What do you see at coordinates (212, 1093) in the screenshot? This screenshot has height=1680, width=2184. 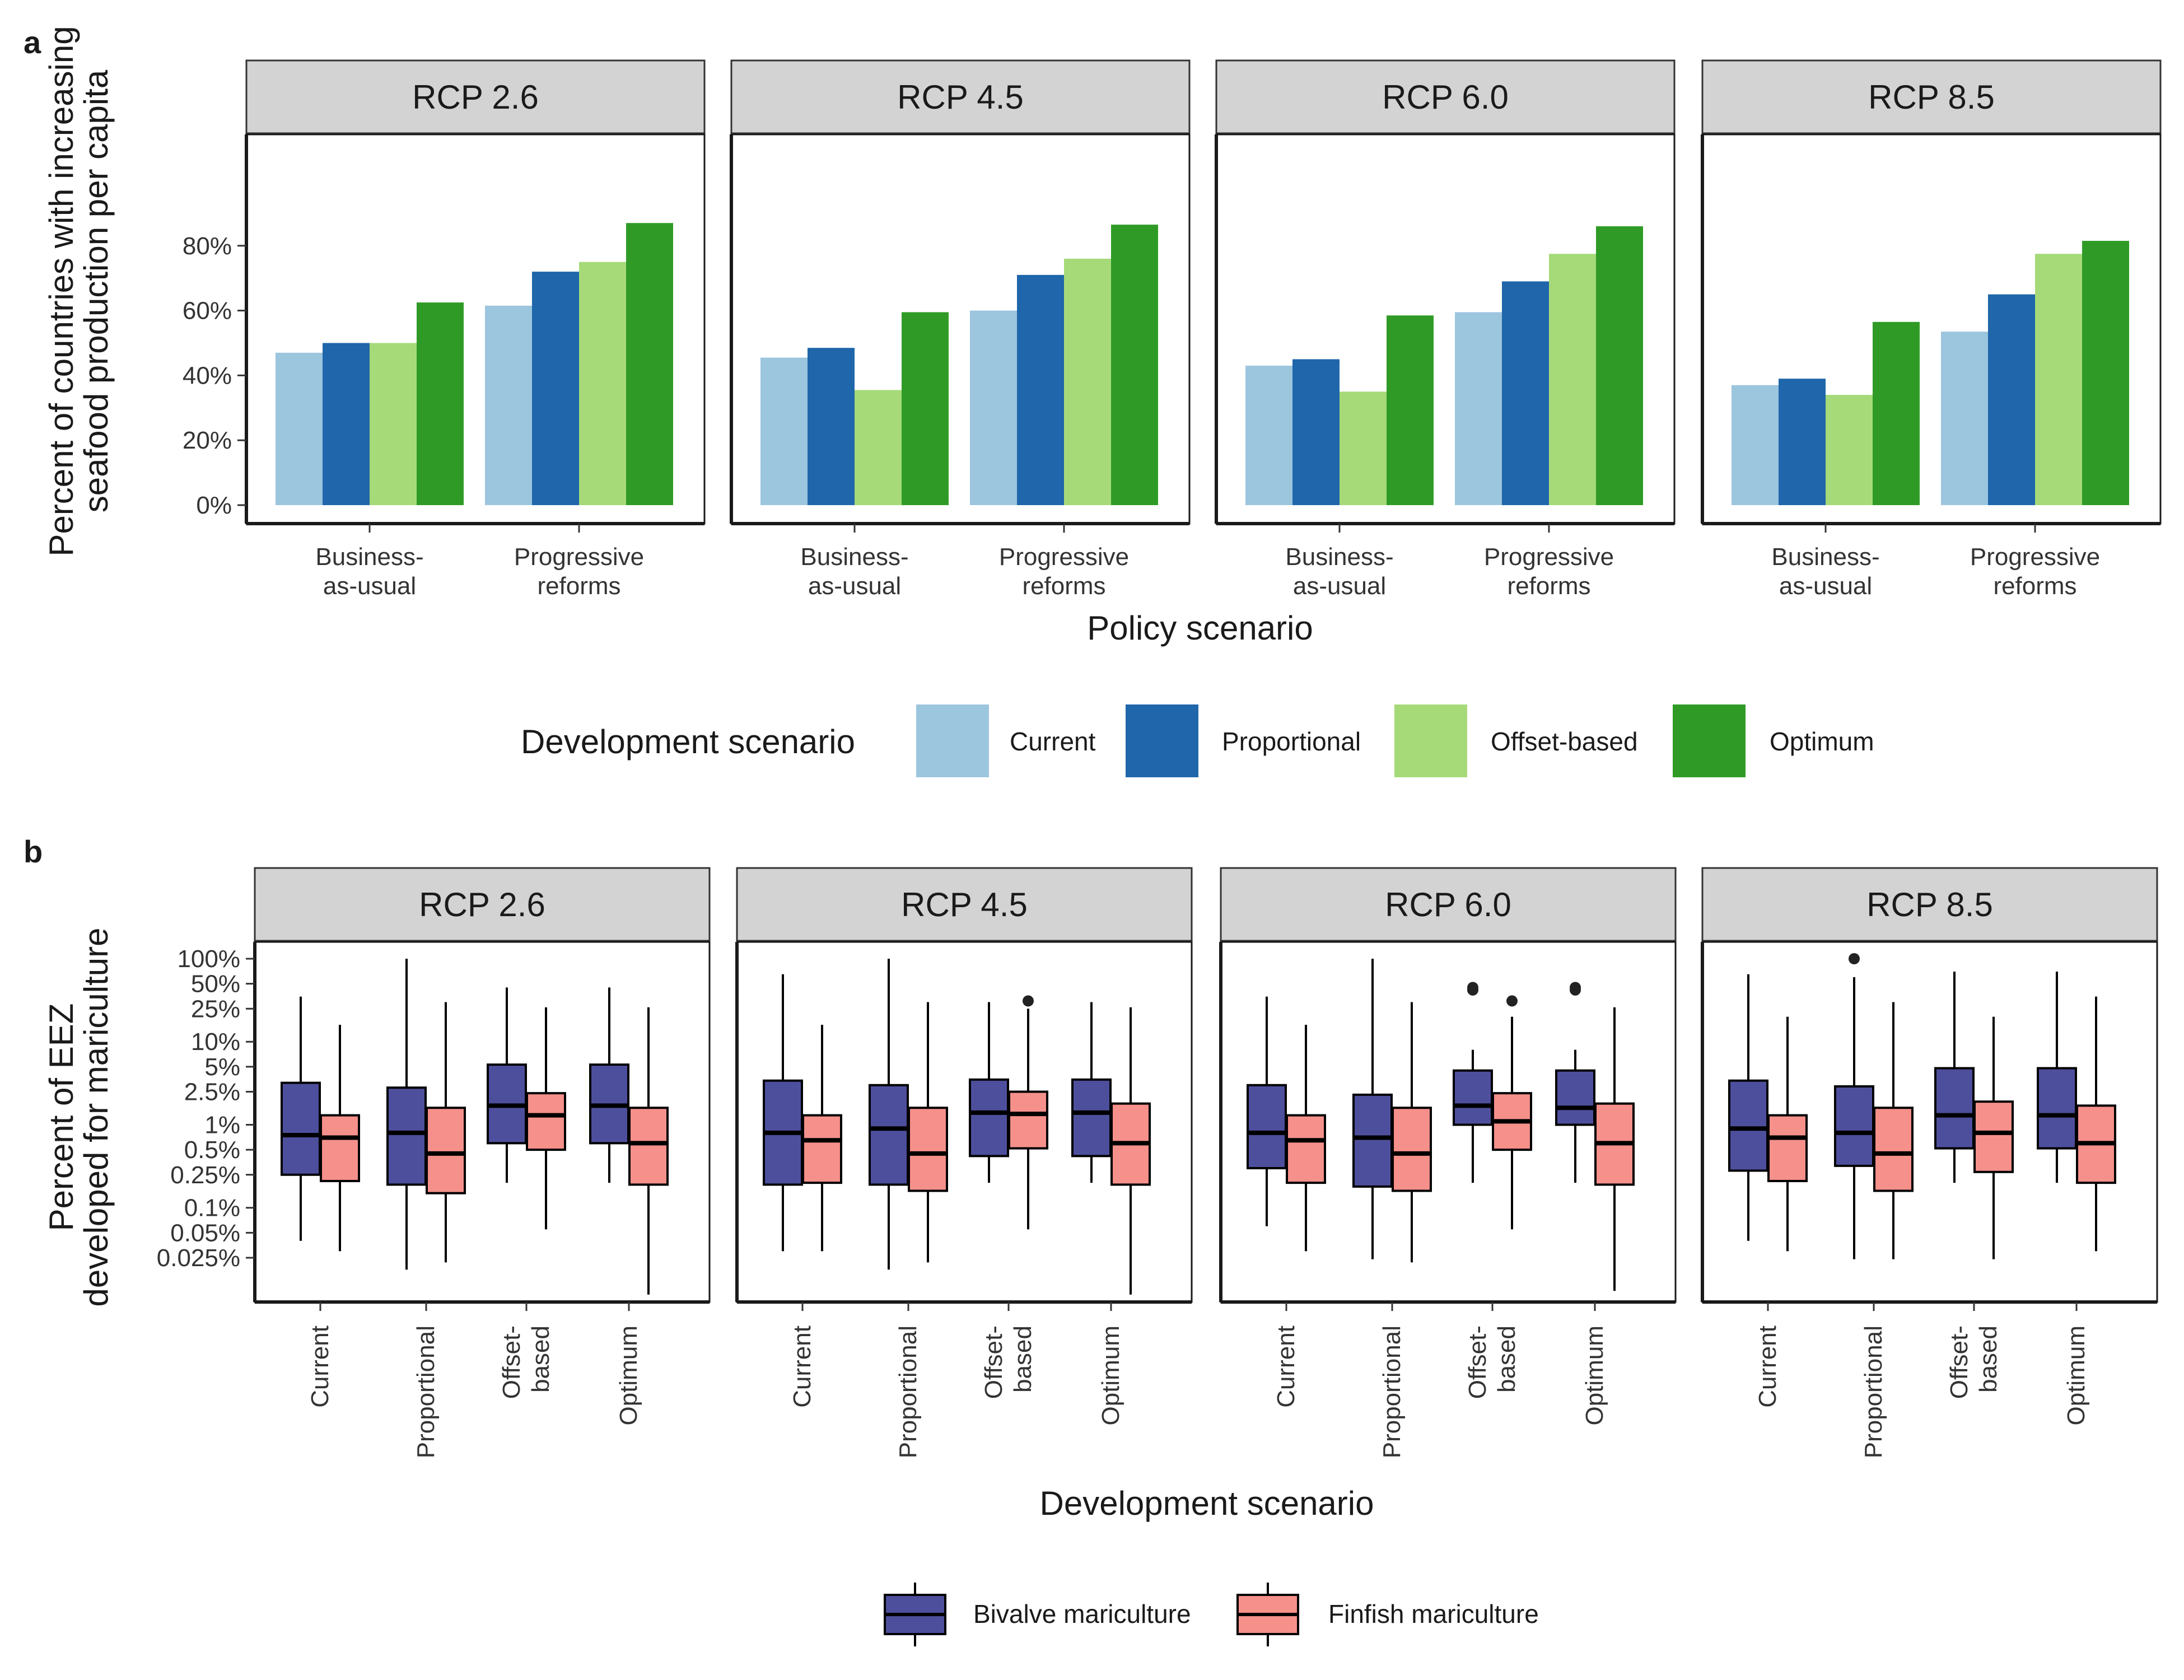 I see `y-tick-label: 2.5%` at bounding box center [212, 1093].